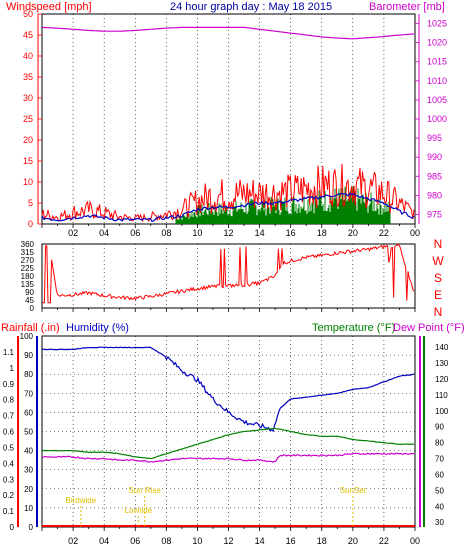 This screenshot has height=555, width=466. I want to click on direction-tick-label: 0, so click(32, 308).